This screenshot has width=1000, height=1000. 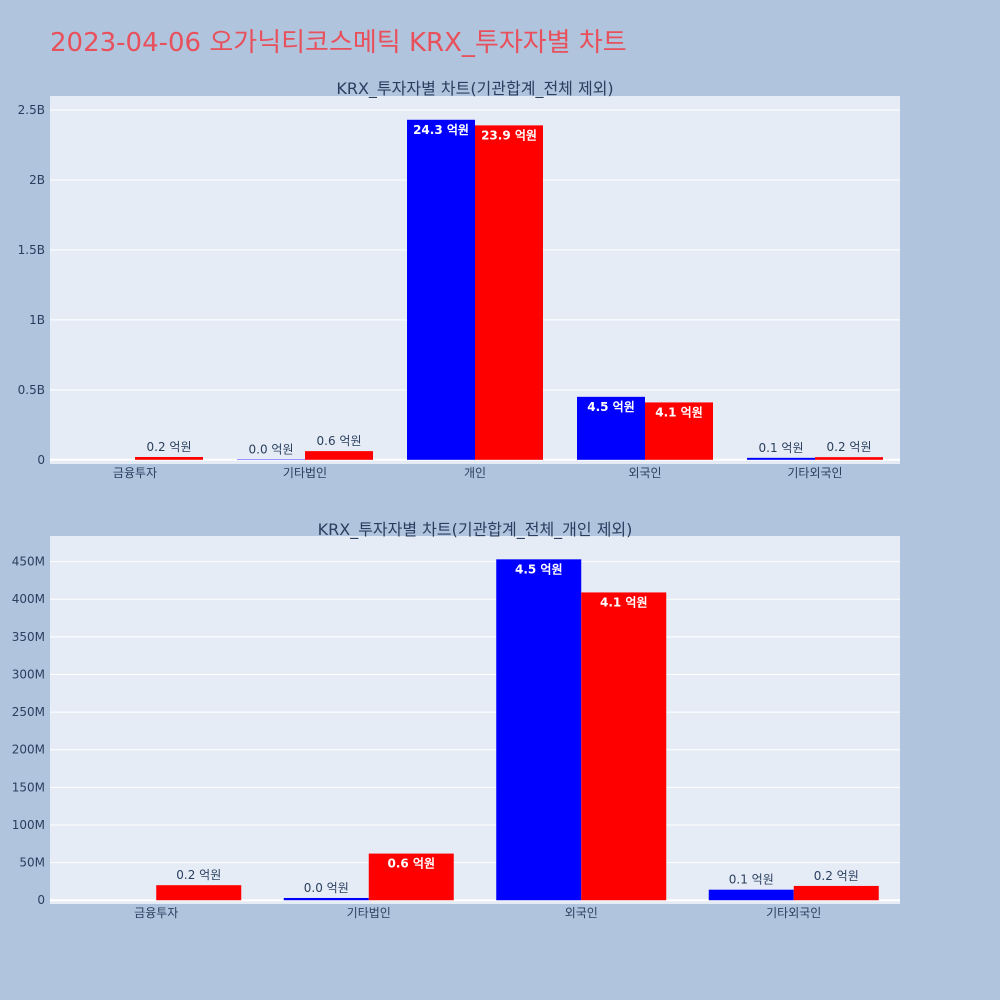 I want to click on y-tick-label: 250M, so click(x=28, y=712).